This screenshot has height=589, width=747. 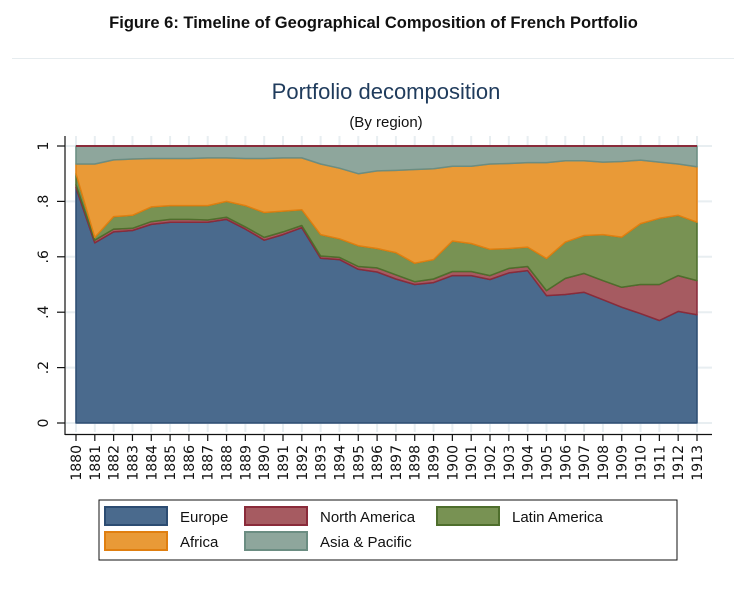 I want to click on x-tick-label: 1912, so click(x=679, y=463).